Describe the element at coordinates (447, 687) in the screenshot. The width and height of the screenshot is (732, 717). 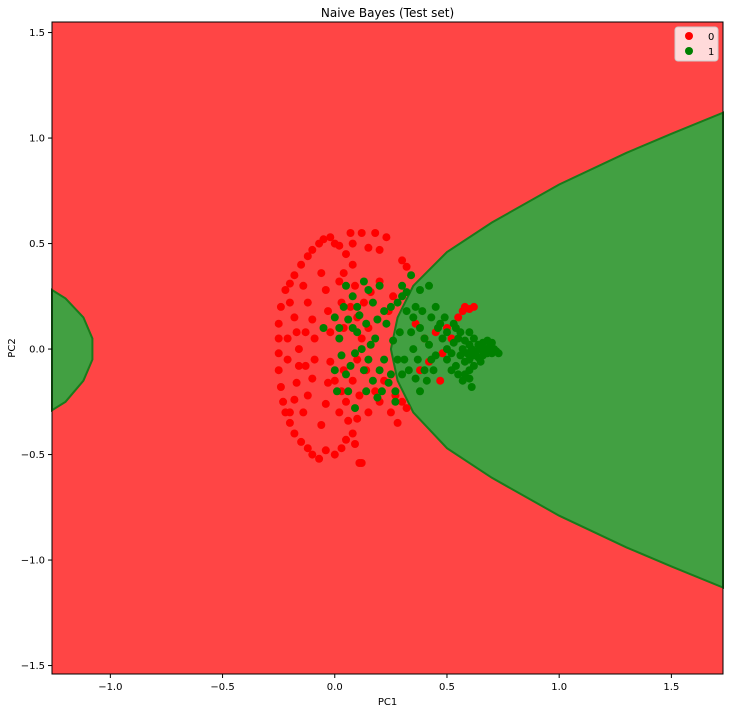
I see `x-tick-label: 0.5` at that location.